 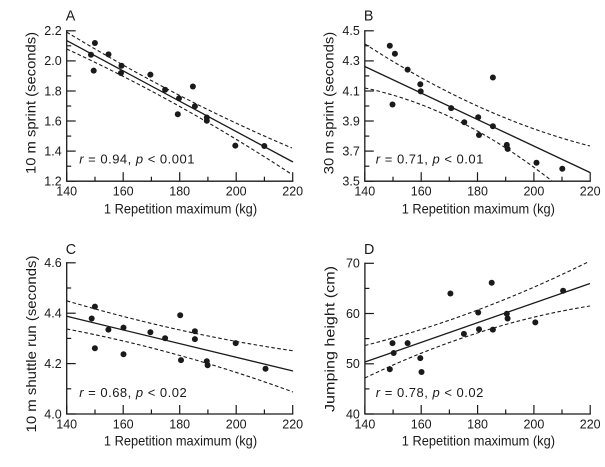 I want to click on svg-text: 2.0, so click(x=52, y=61).